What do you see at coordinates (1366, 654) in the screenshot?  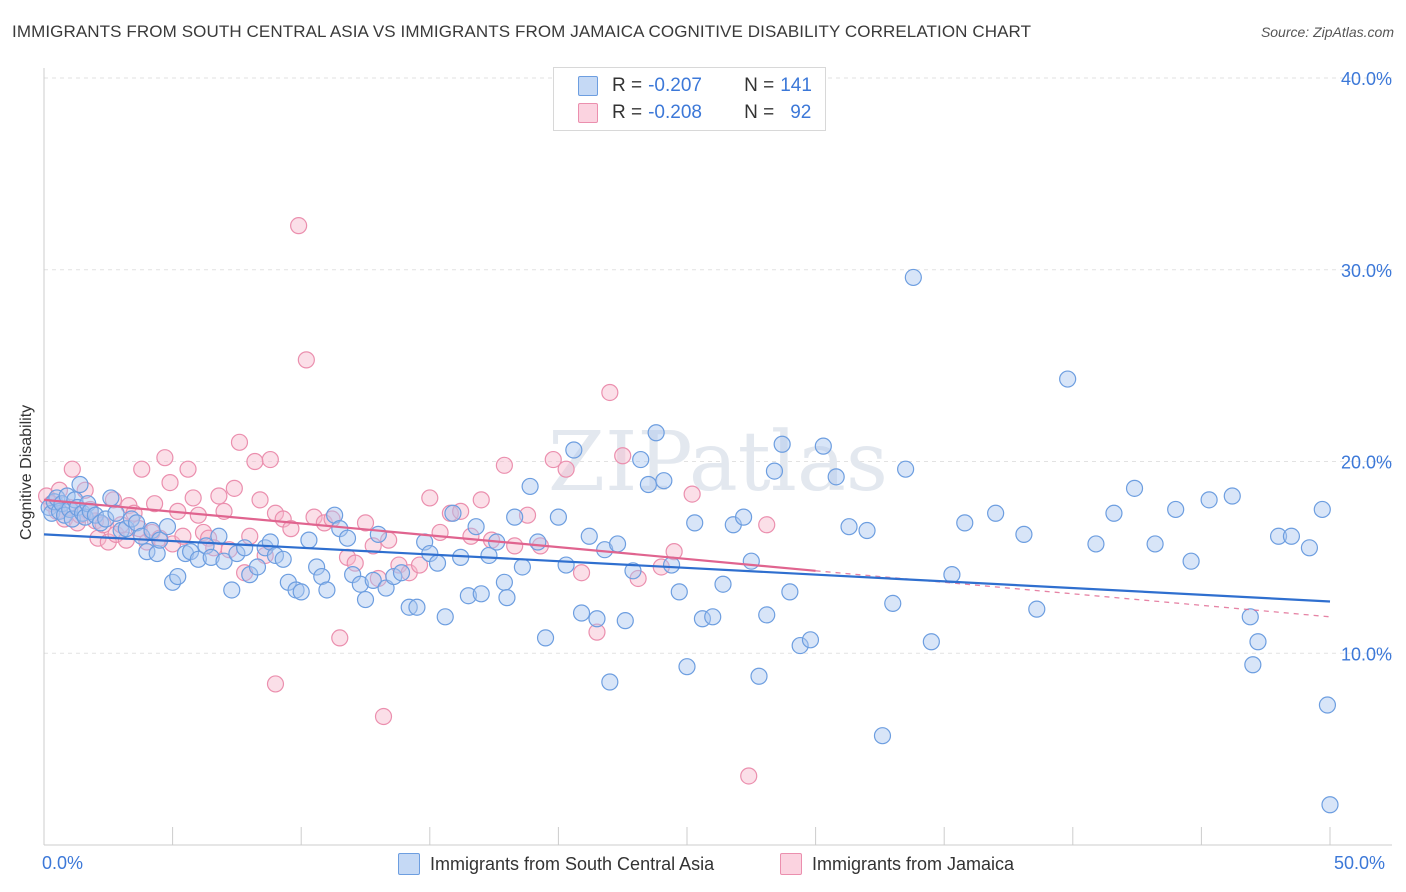 I see `y-tick-label: 10.0%` at bounding box center [1366, 654].